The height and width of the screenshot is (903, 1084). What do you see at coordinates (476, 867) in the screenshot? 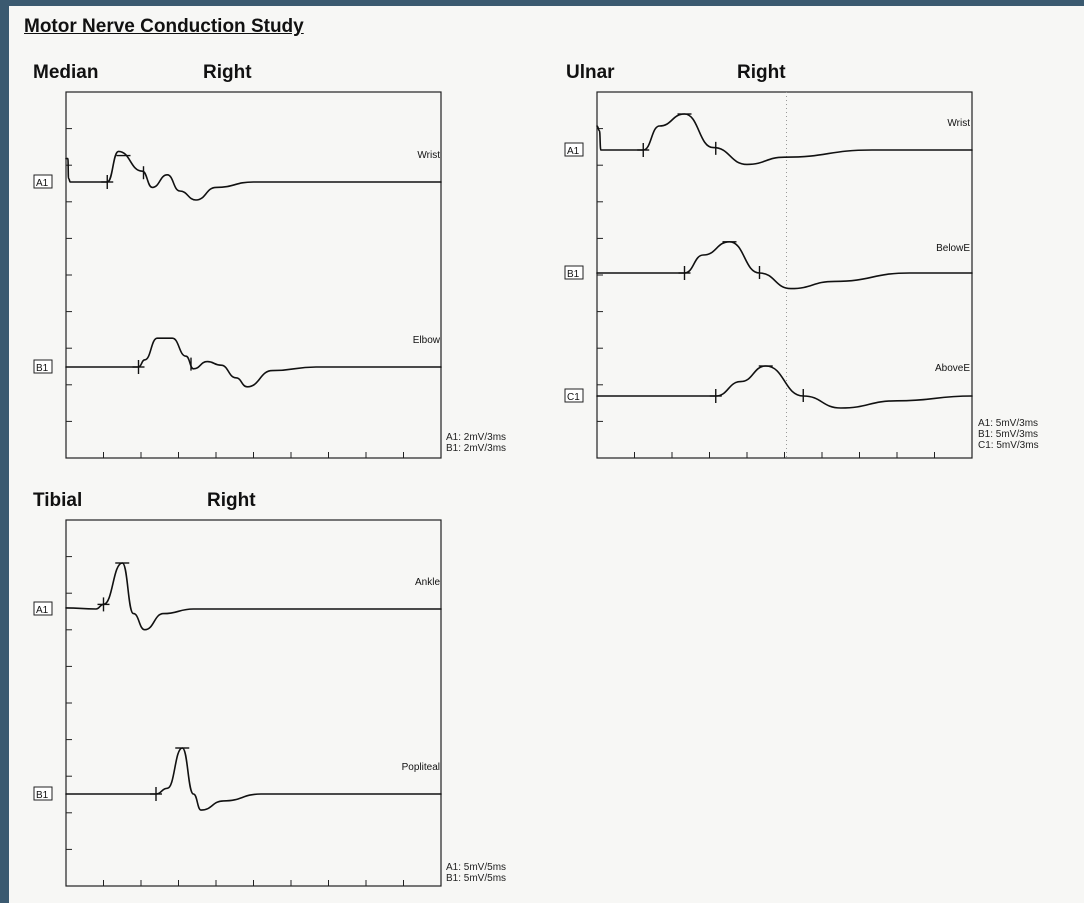
I see `scale-line: A1: 5mV/5ms` at bounding box center [476, 867].